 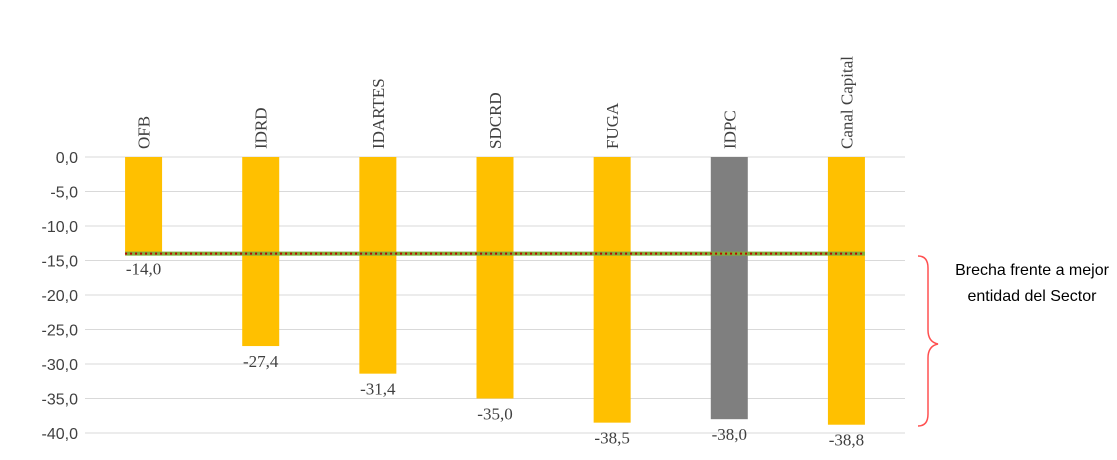 What do you see at coordinates (729, 129) in the screenshot?
I see `category-label: IDPC` at bounding box center [729, 129].